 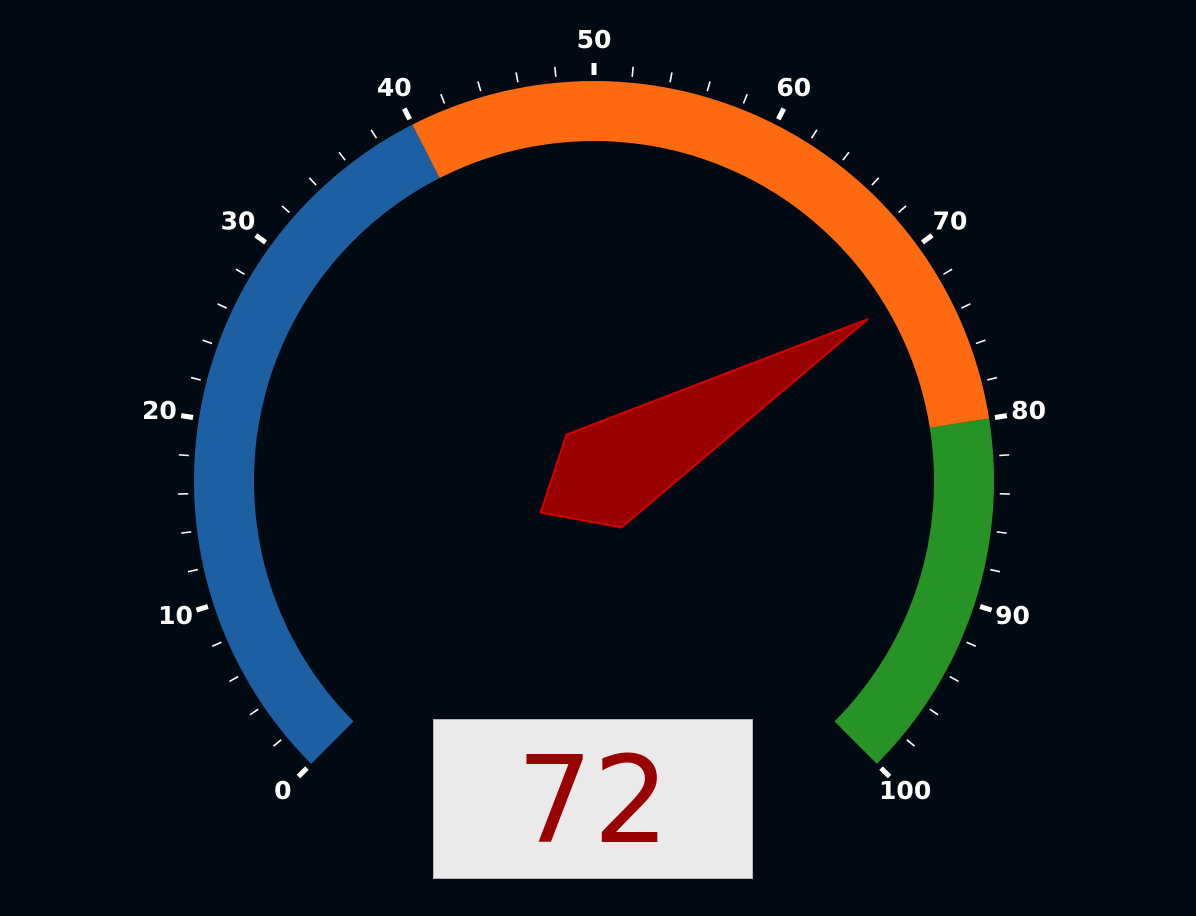 I want to click on tick-label-70: 70, so click(x=950, y=220).